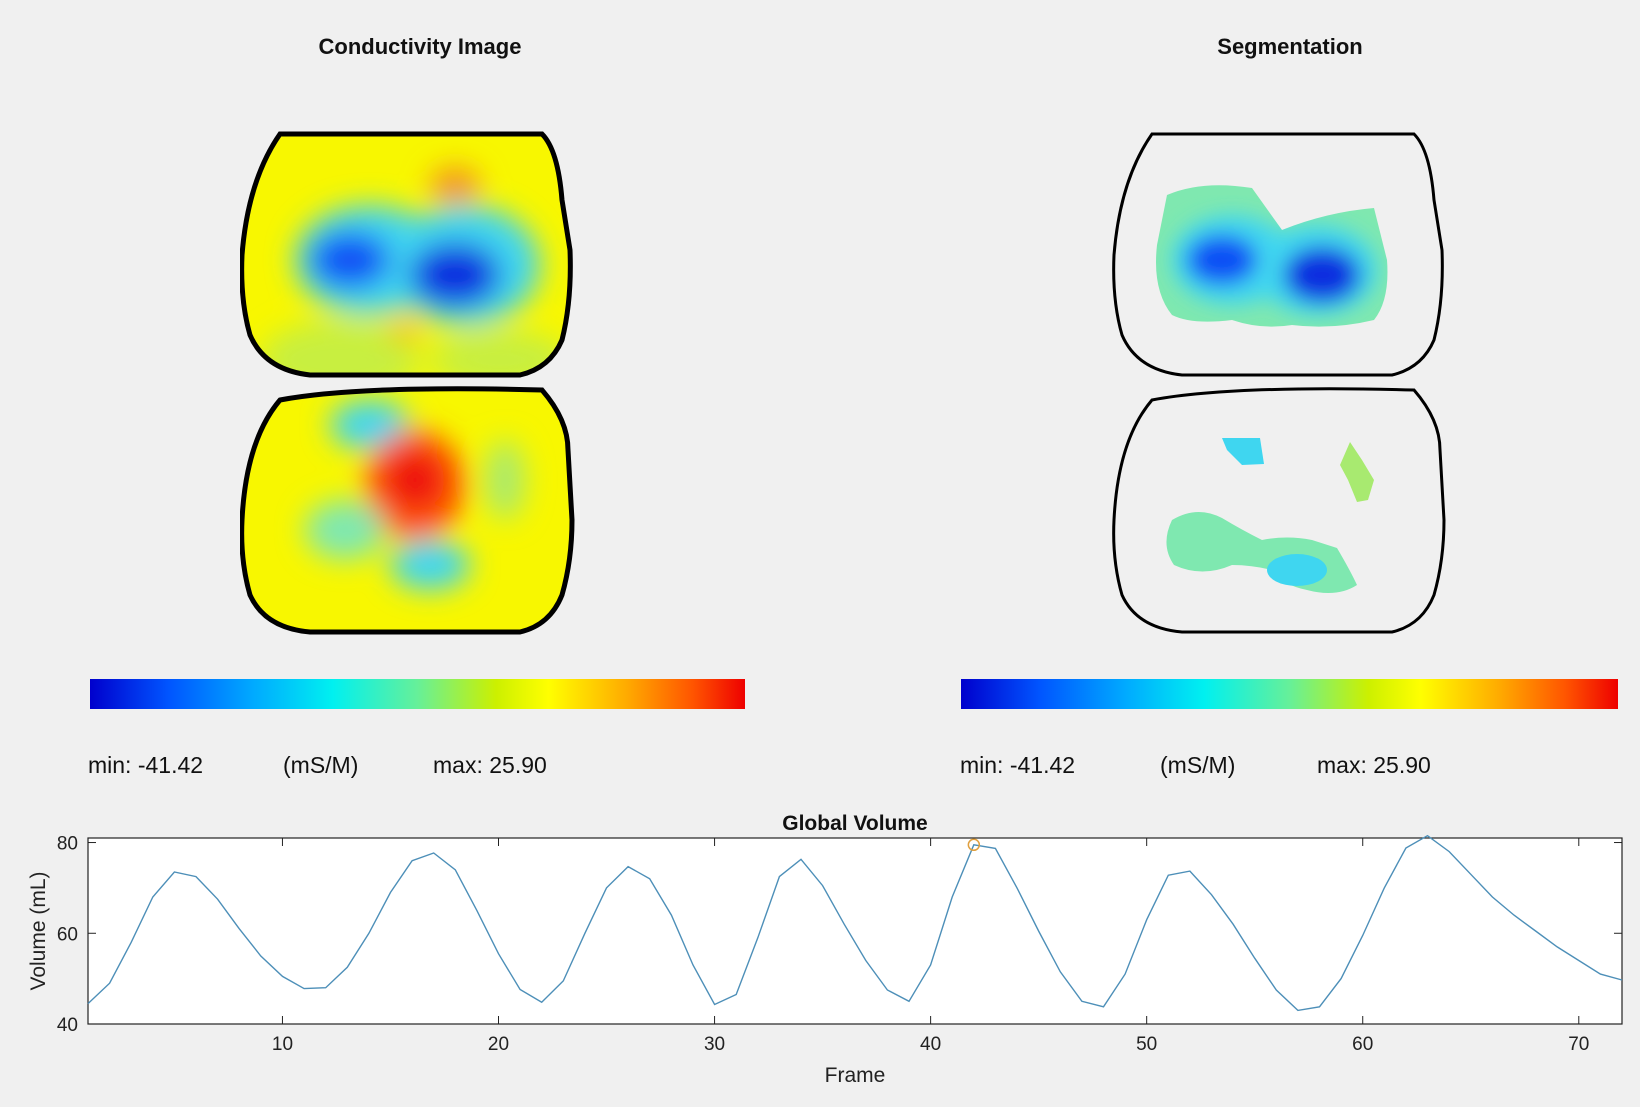 The height and width of the screenshot is (1107, 1640). What do you see at coordinates (146, 765) in the screenshot?
I see `min-value-left: min: -41.42` at bounding box center [146, 765].